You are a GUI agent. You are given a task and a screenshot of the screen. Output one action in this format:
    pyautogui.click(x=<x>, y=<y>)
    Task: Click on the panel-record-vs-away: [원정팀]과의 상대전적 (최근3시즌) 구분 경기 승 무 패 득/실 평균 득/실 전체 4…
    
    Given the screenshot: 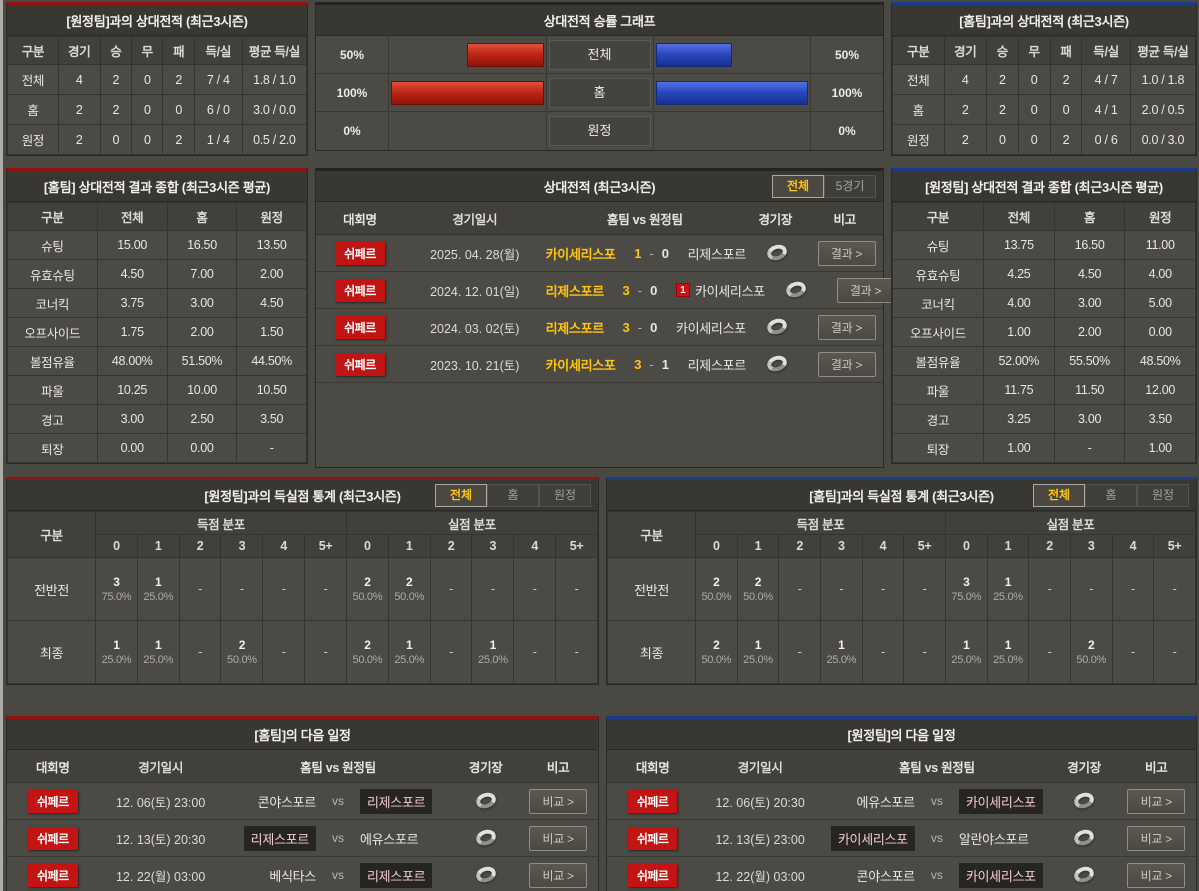 What is the action you would take?
    pyautogui.click(x=157, y=79)
    